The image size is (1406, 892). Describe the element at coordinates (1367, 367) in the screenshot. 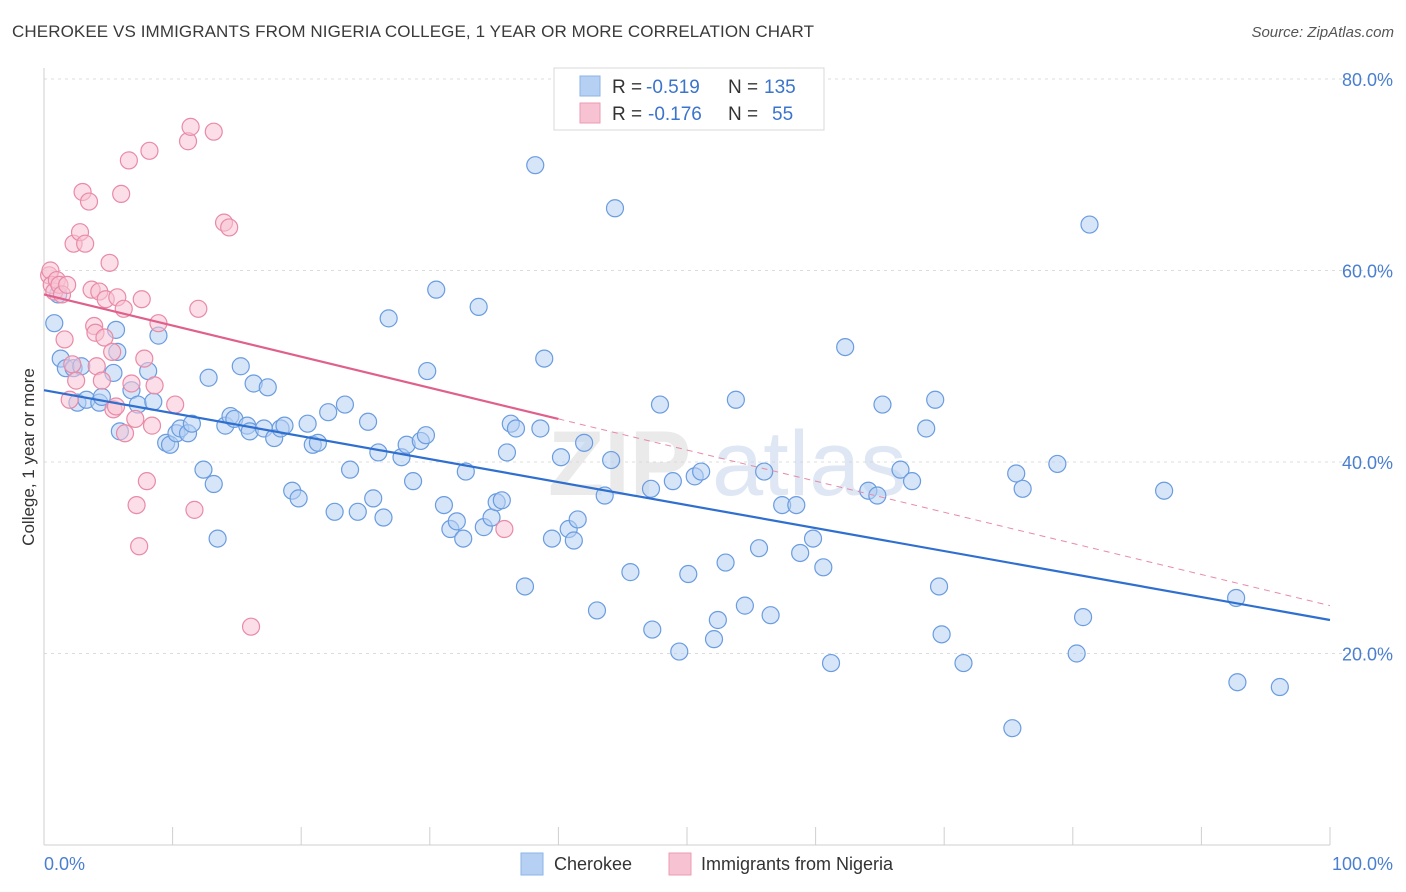

I see `y-tick-labels: 20.0% 40.0% 60.0% 80.0%` at that location.